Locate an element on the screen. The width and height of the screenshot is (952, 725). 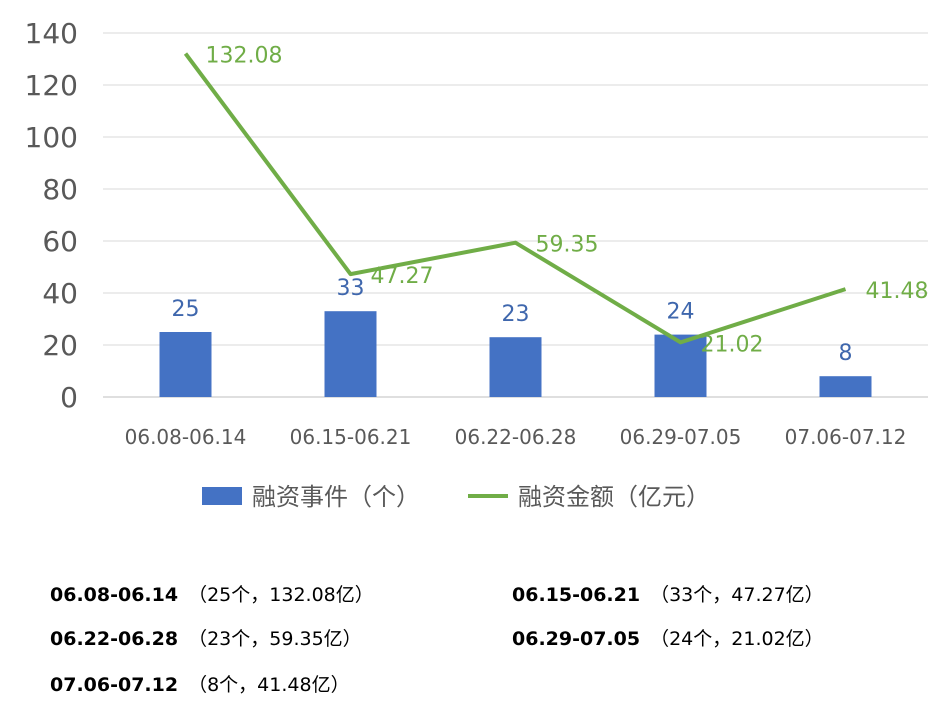
note-item: 06.08-06.14 （25个，132.08亿） is located at coordinates (212, 593).